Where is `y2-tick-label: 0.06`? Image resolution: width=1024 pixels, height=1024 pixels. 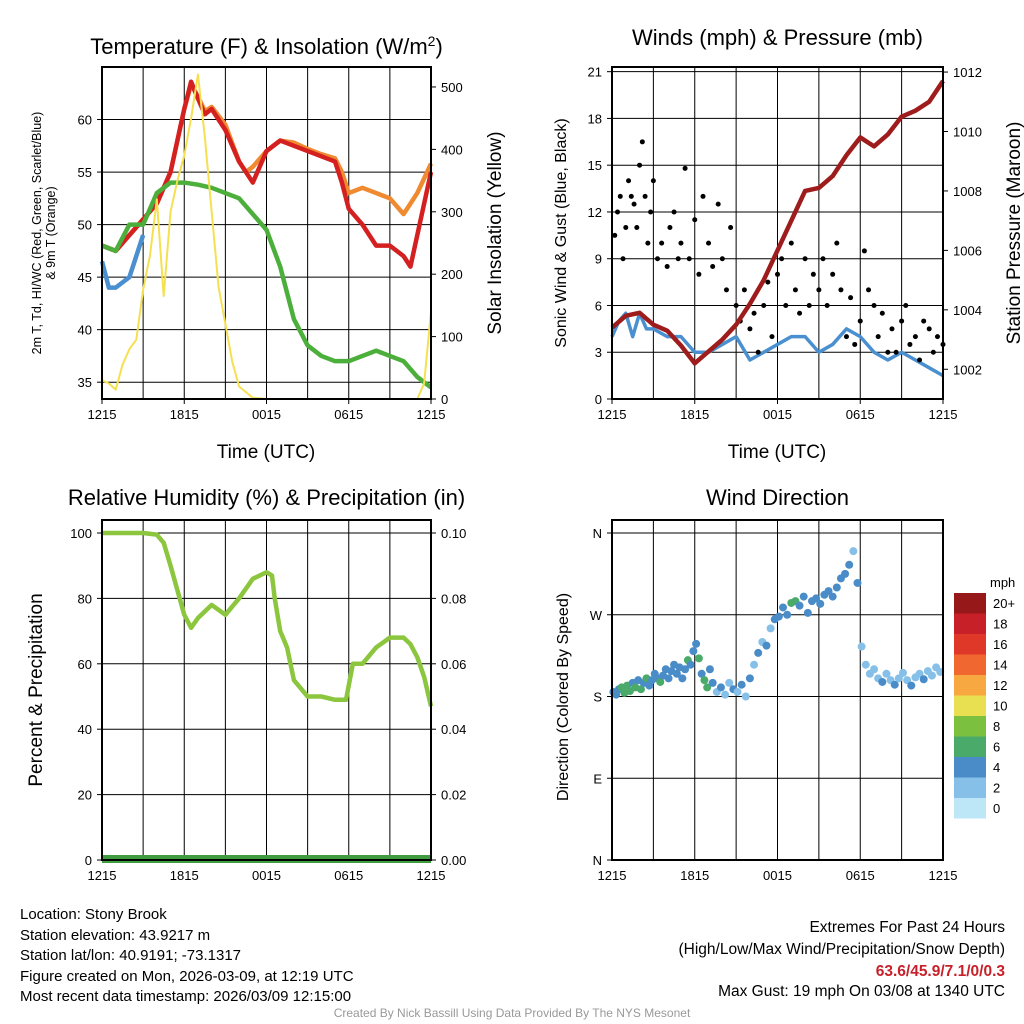
y2-tick-label: 0.06 is located at coordinates (453, 664).